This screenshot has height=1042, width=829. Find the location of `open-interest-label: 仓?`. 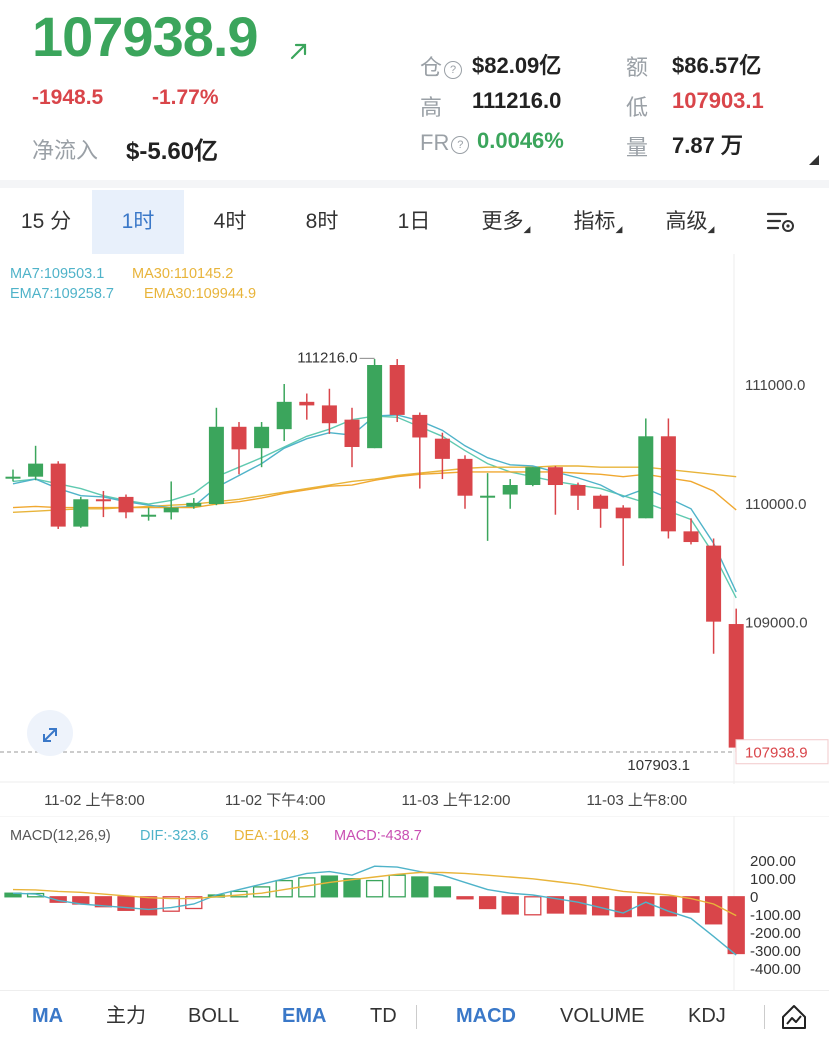

open-interest-label: 仓? is located at coordinates (441, 66).